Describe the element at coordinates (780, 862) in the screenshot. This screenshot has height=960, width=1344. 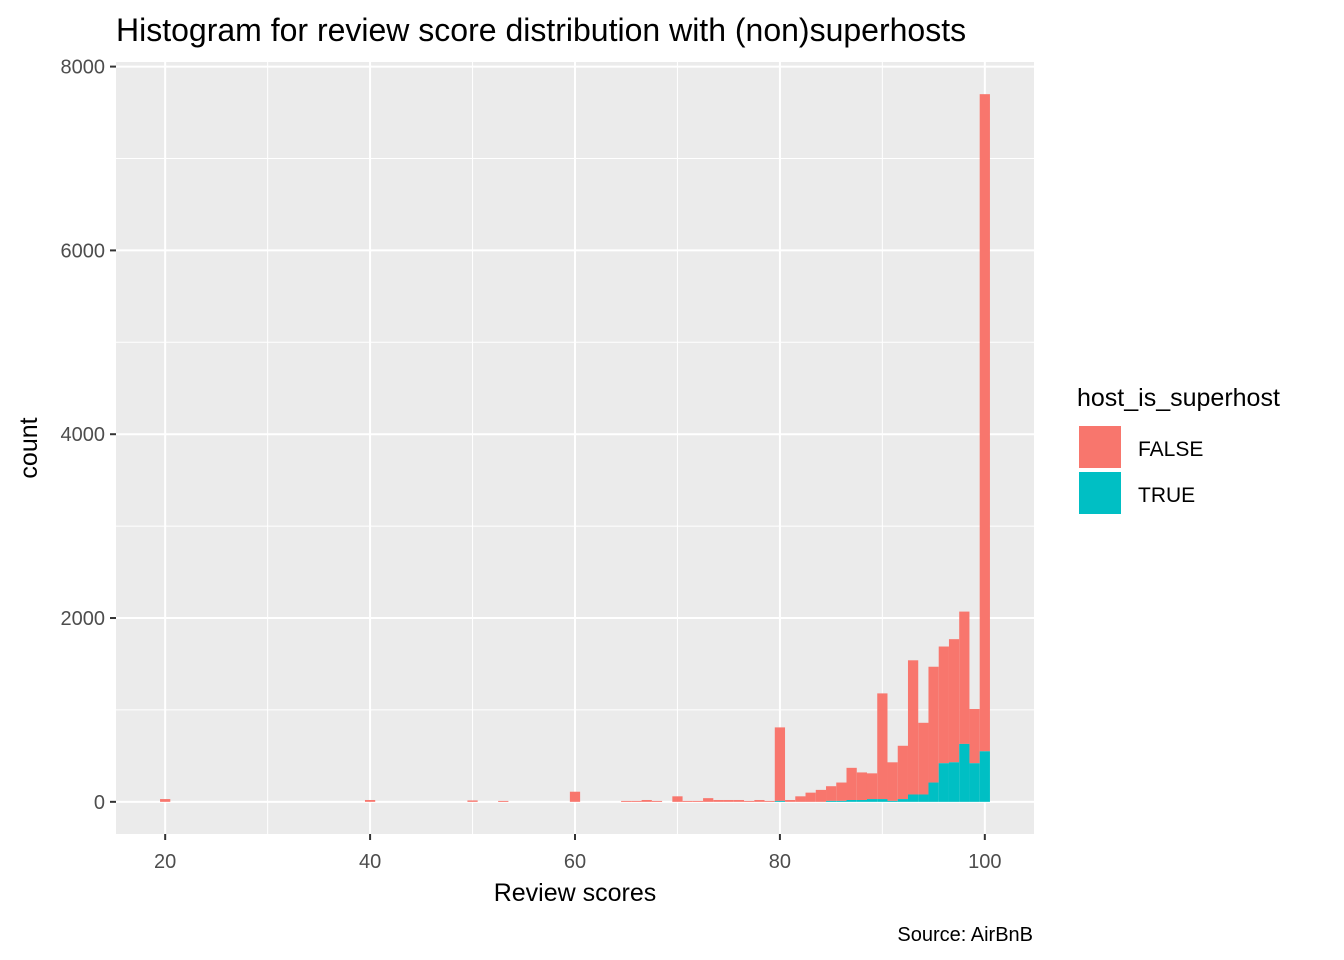
I see `x-tick-label: 80` at that location.